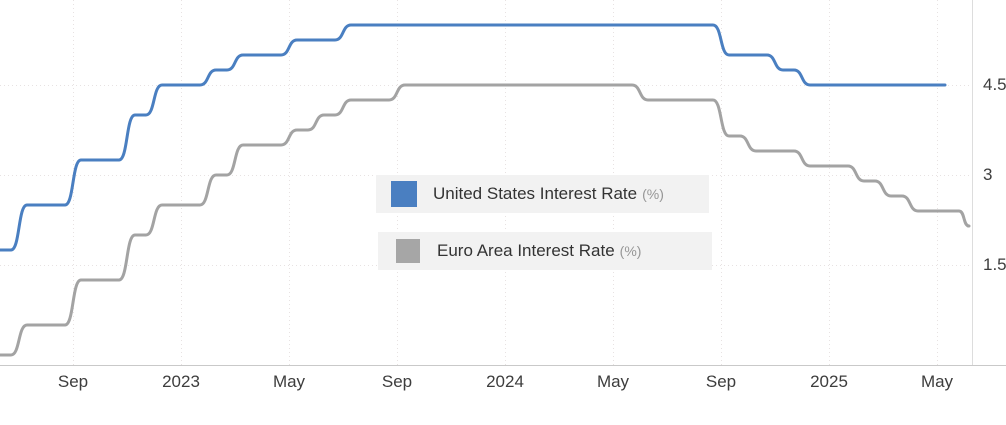 This screenshot has width=1006, height=425. What do you see at coordinates (994, 264) in the screenshot?
I see `y-tick-label: 1.5` at bounding box center [994, 264].